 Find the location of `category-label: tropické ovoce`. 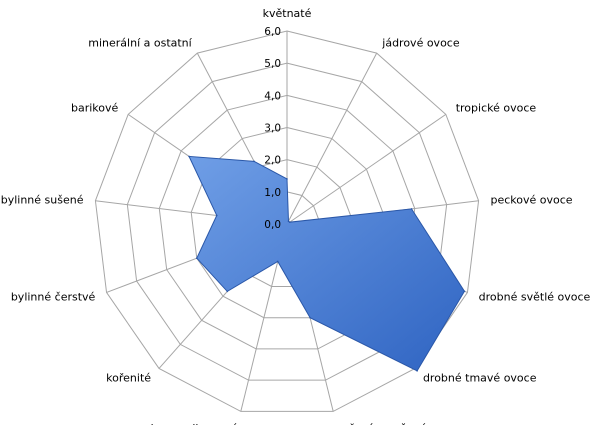

category-label: tropické ovoce is located at coordinates (496, 108).